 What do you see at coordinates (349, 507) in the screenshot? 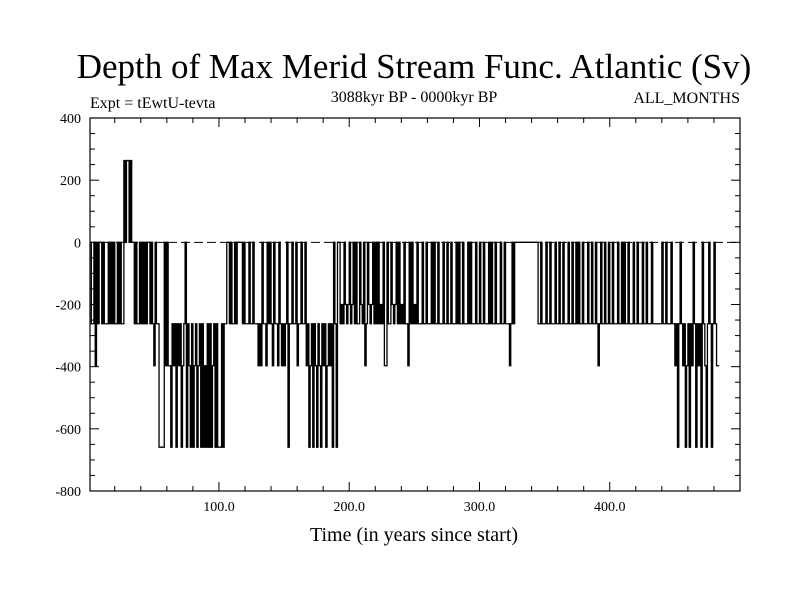
I see `x-tick-label: 200.0` at bounding box center [349, 507].